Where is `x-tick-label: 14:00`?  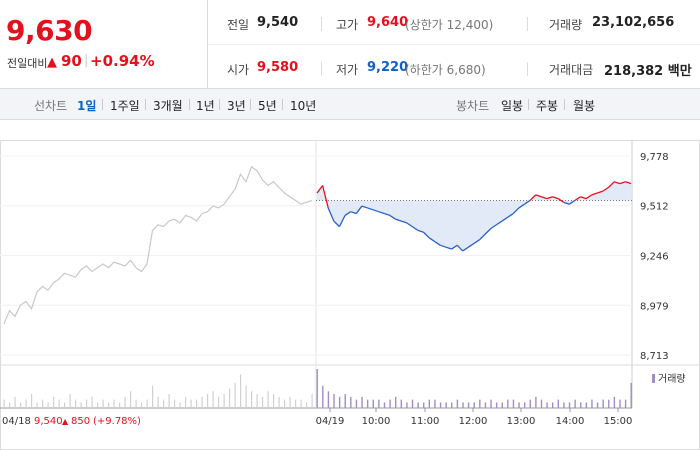
x-tick-label: 14:00 is located at coordinates (570, 421).